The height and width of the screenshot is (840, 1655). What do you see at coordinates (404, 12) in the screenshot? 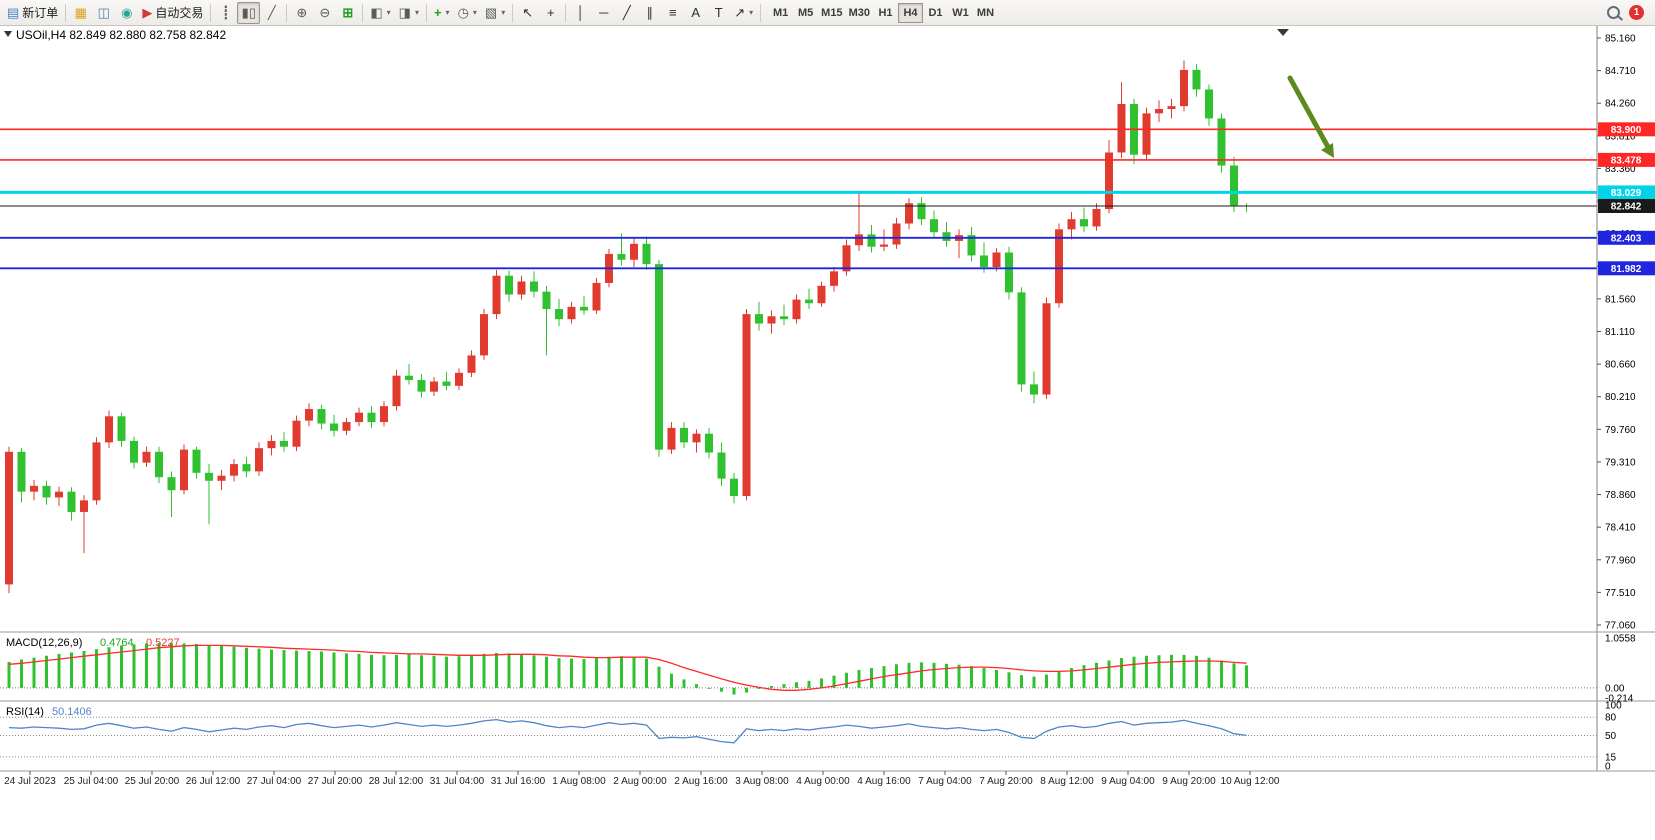
I see `profiles-icon: ◨` at bounding box center [404, 12].